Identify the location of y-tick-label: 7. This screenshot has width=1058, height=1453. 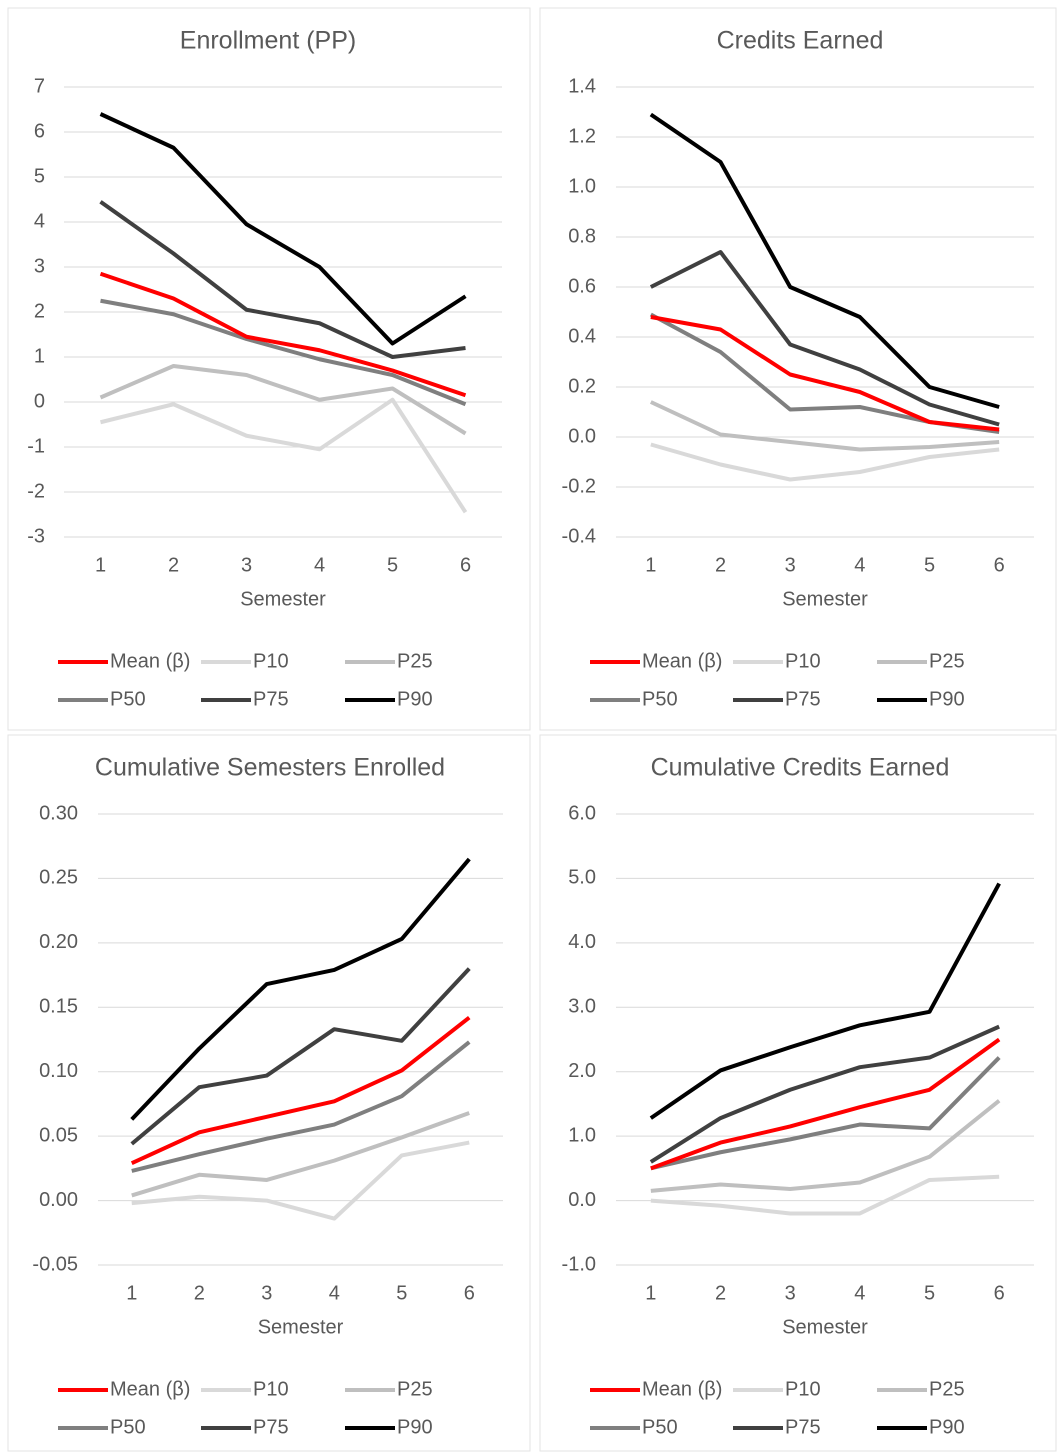
(39, 86).